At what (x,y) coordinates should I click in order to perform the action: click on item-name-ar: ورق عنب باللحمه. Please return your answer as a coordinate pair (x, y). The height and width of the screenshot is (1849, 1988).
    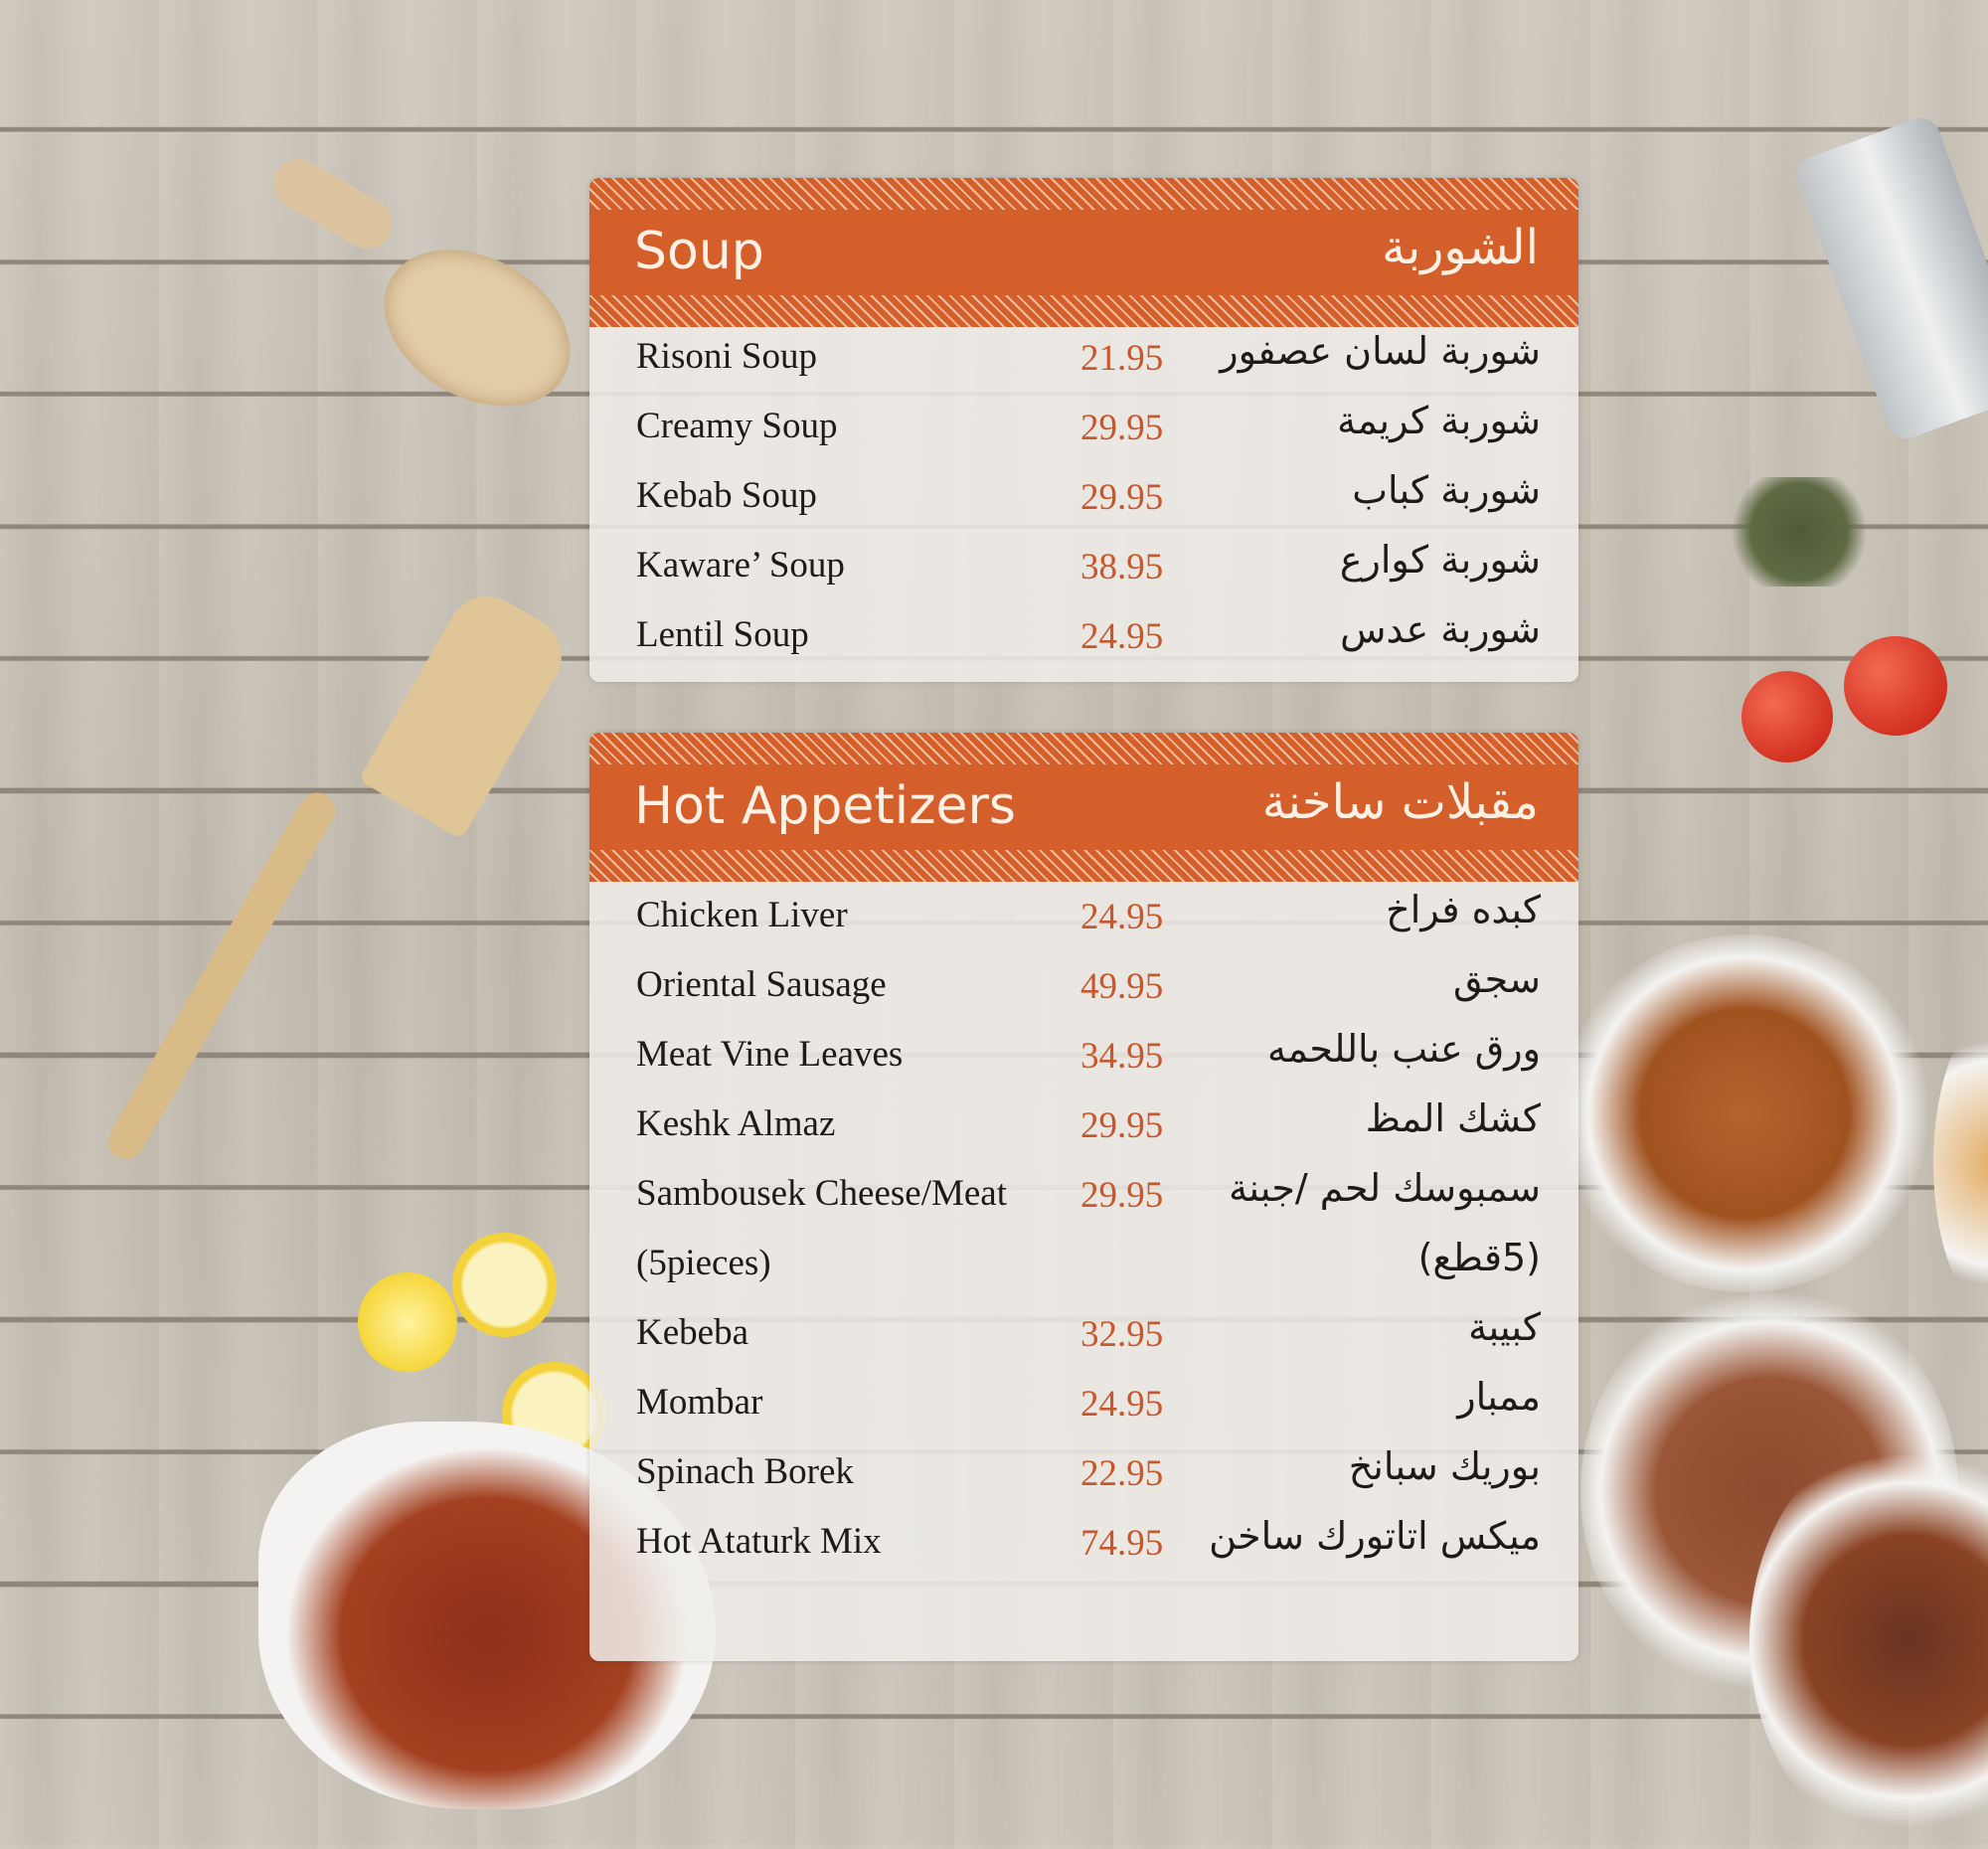
    Looking at the image, I should click on (1404, 1049).